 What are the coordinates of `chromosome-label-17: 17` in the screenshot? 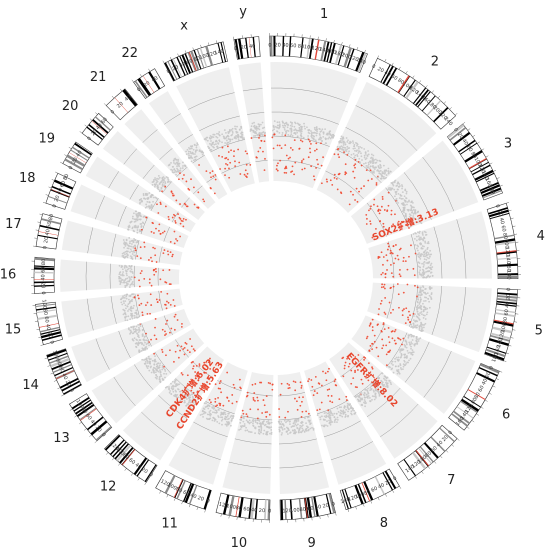 It's located at (13, 224).